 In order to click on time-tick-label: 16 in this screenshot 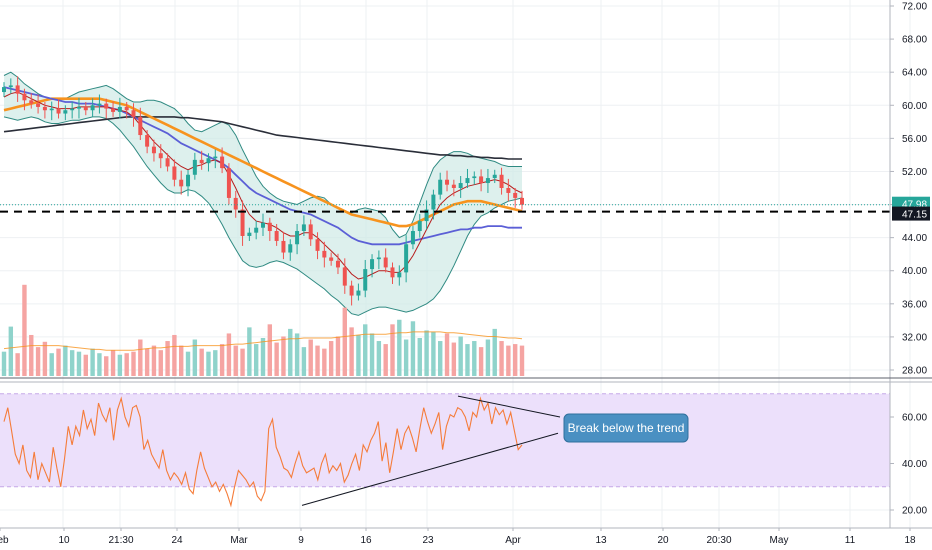, I will do `click(366, 540)`.